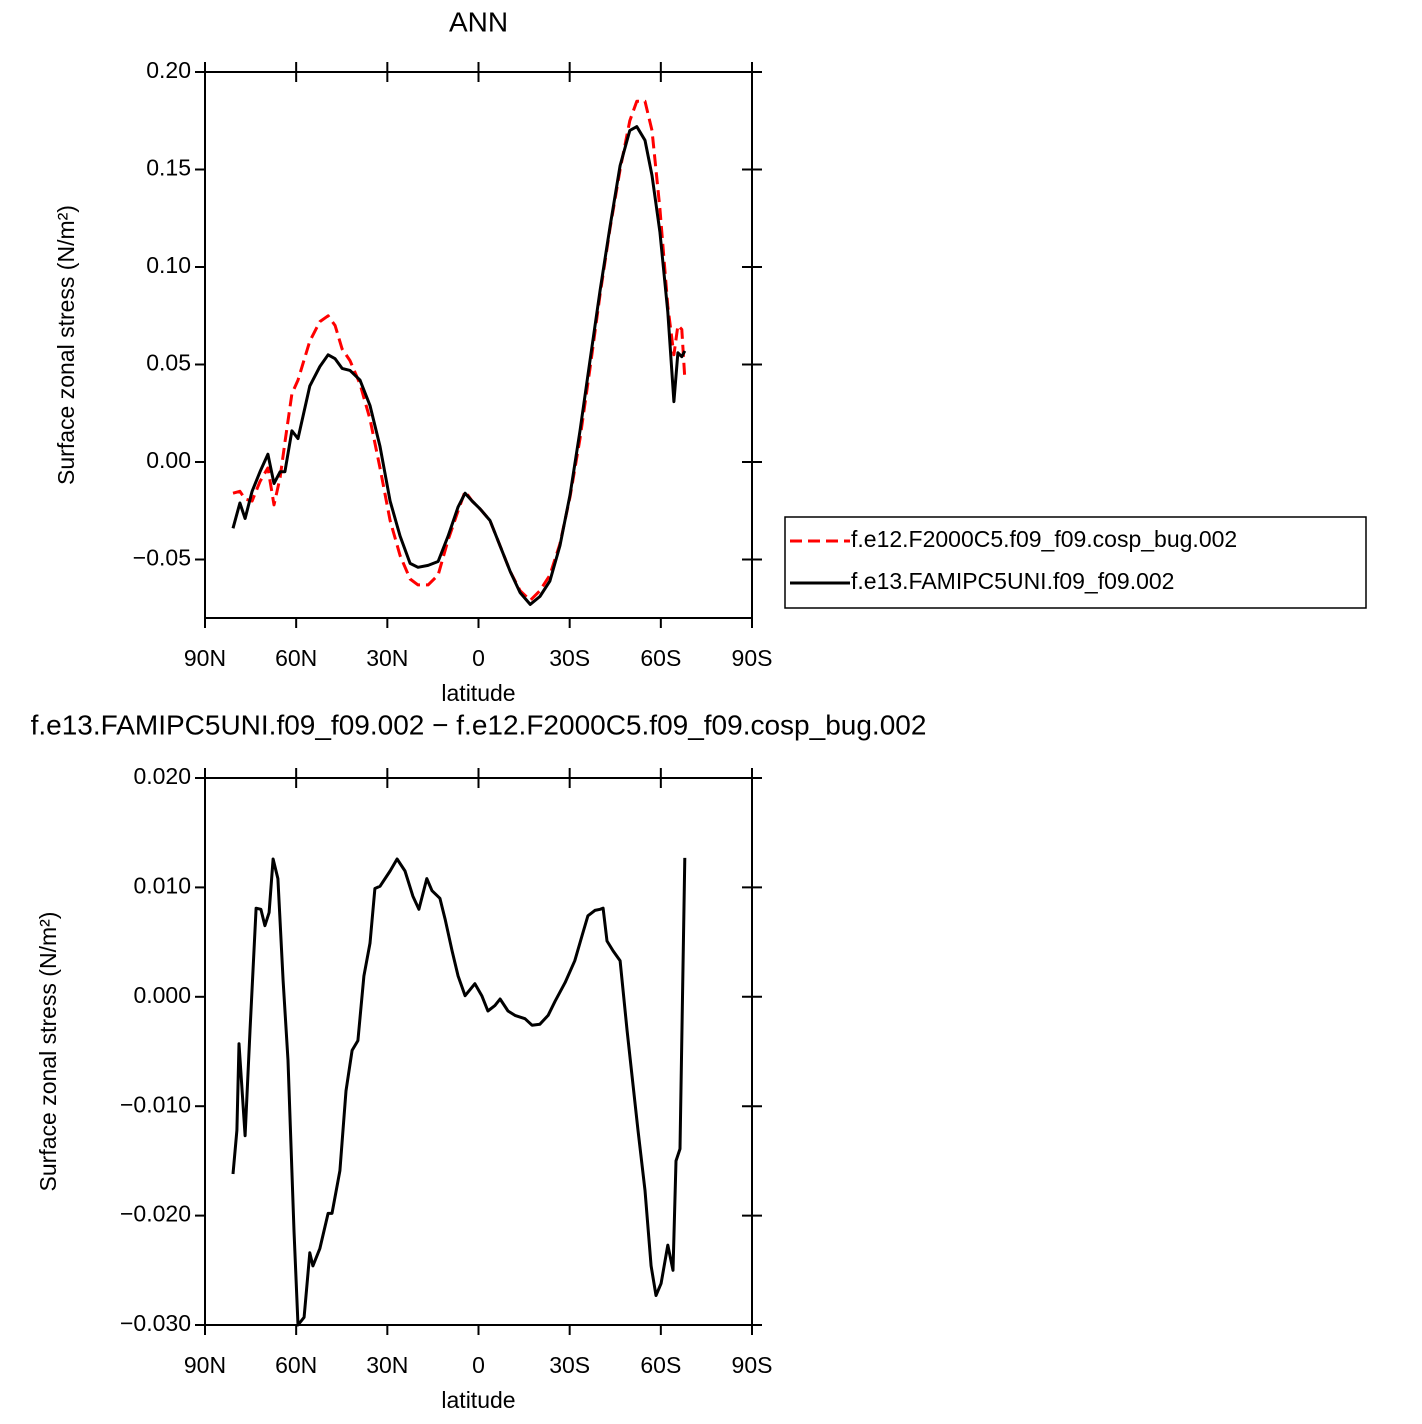  Describe the element at coordinates (162, 885) in the screenshot. I see `y-tick-label: 0.010` at that location.